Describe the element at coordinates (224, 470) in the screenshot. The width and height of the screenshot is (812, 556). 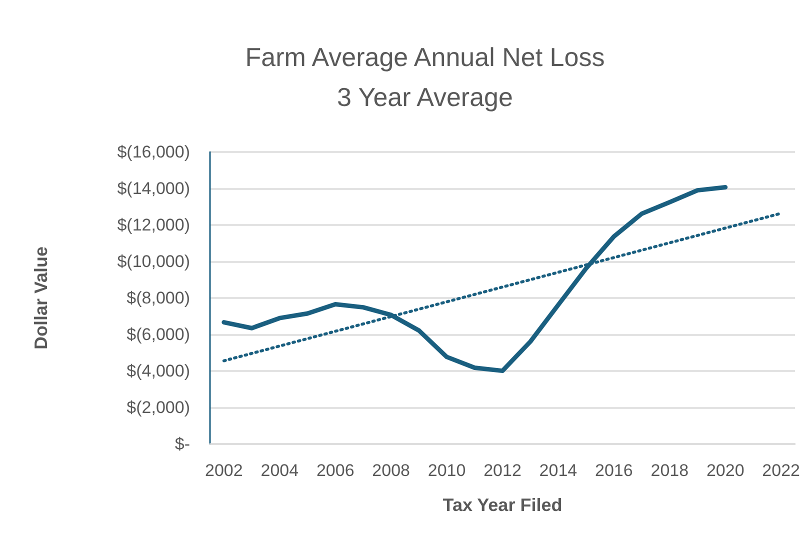
I see `x-tick-label: 2002` at that location.